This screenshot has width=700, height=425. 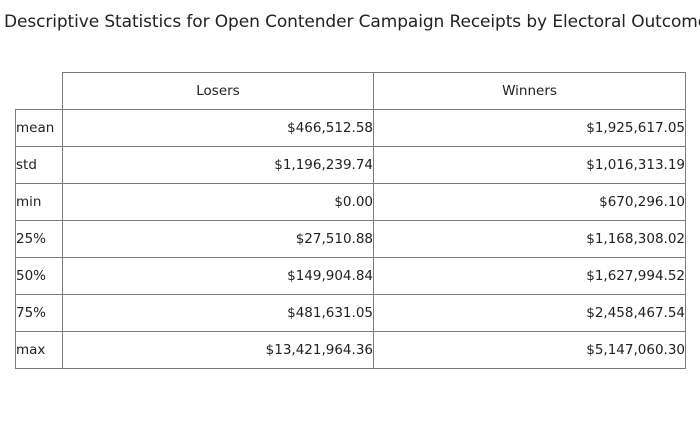 What do you see at coordinates (529, 313) in the screenshot?
I see `cell-winners: $2,458,467.54` at bounding box center [529, 313].